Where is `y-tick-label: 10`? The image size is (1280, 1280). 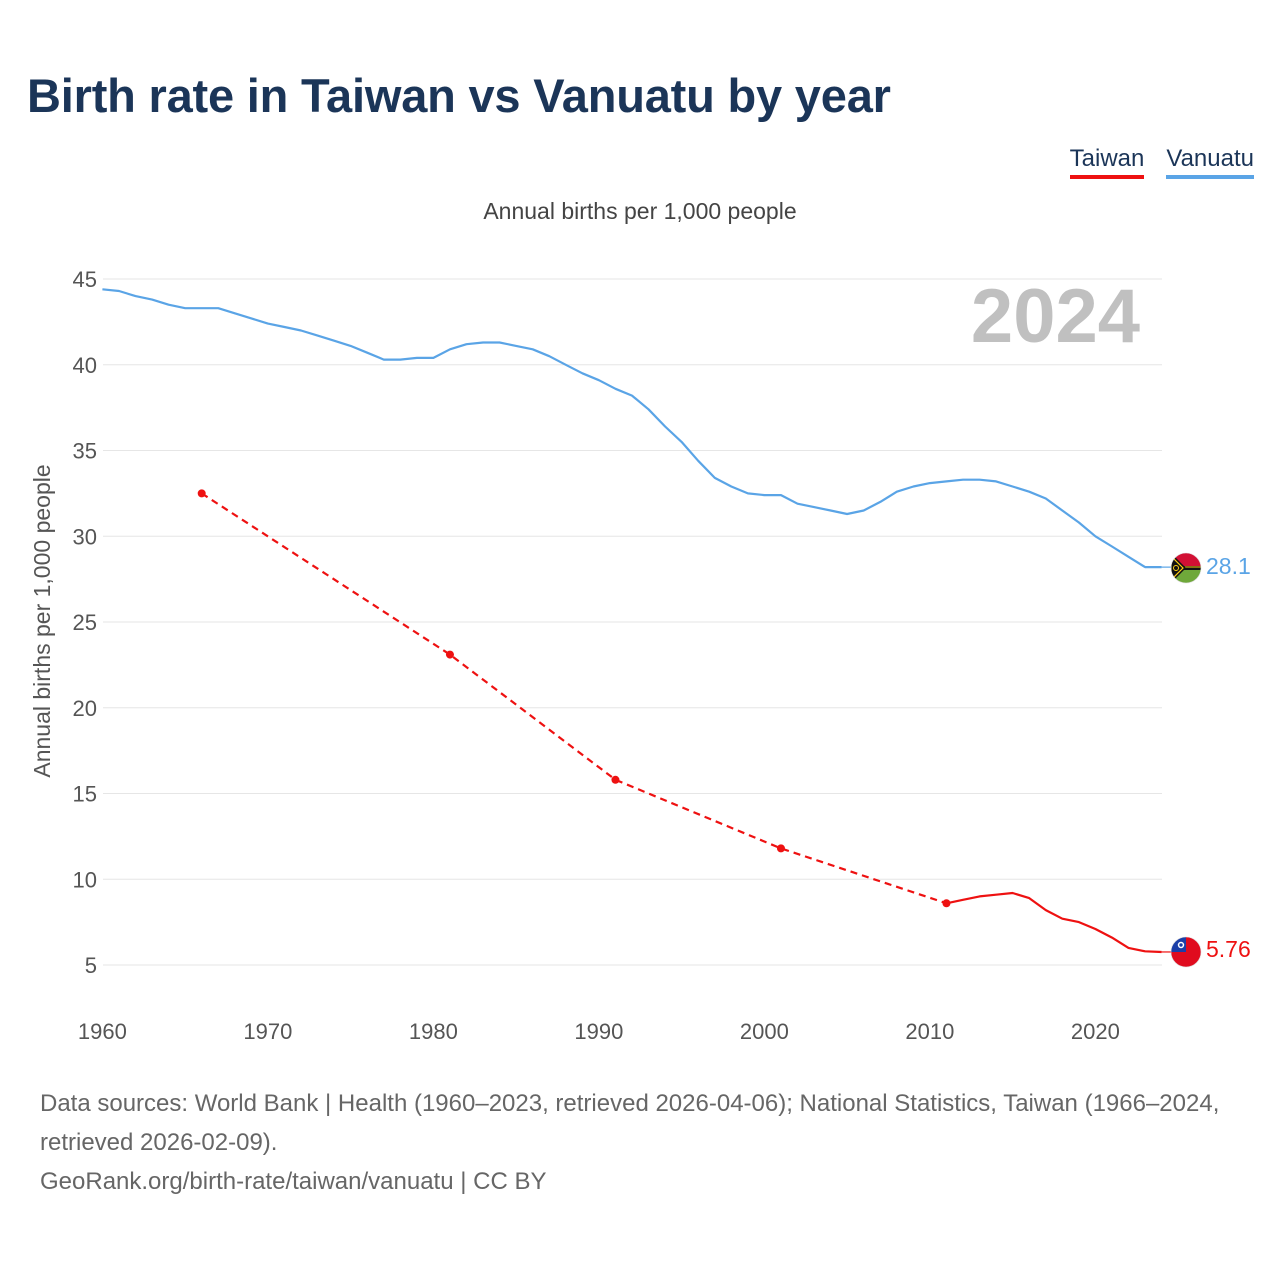
y-tick-label: 10 is located at coordinates (85, 879).